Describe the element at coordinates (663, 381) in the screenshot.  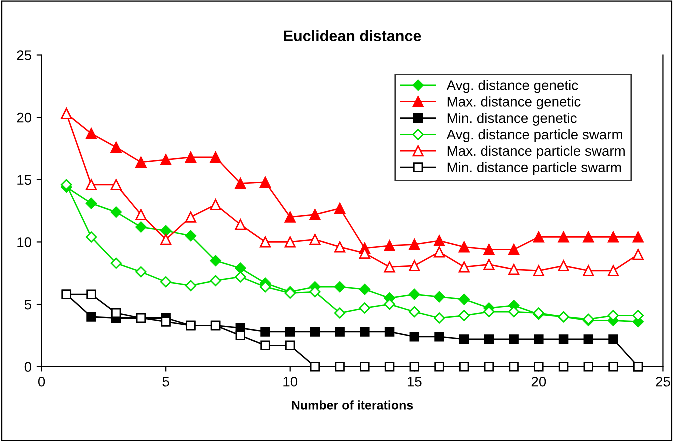
I see `x-tick-label: 25` at that location.